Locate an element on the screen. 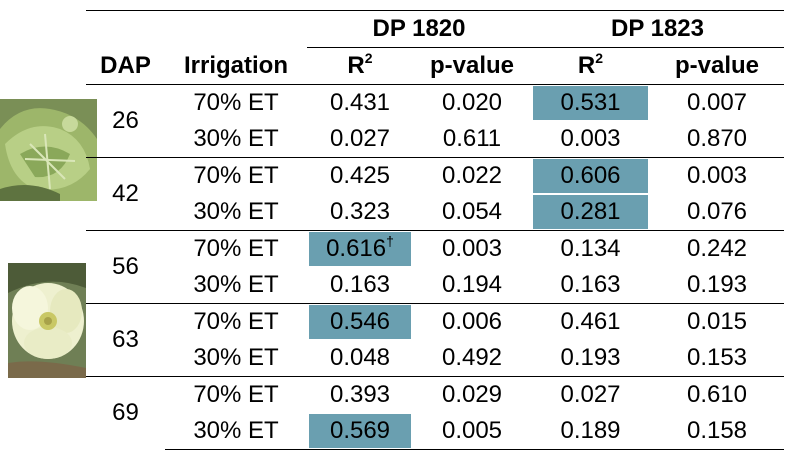 This screenshot has height=450, width=788. pvalue-dp1820-cell: 0.022 is located at coordinates (472, 175).